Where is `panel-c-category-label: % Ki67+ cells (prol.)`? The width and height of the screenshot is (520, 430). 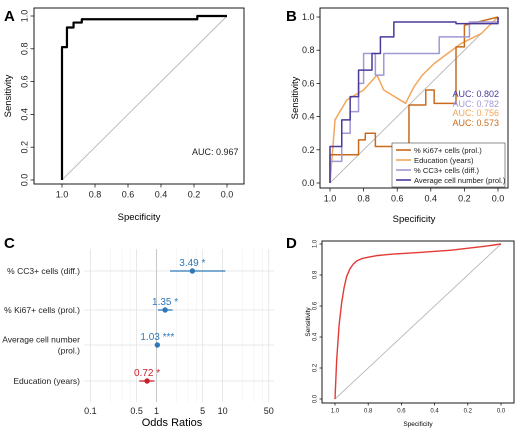 panel-c-category-label: % Ki67+ cells (prol.) is located at coordinates (42, 310).